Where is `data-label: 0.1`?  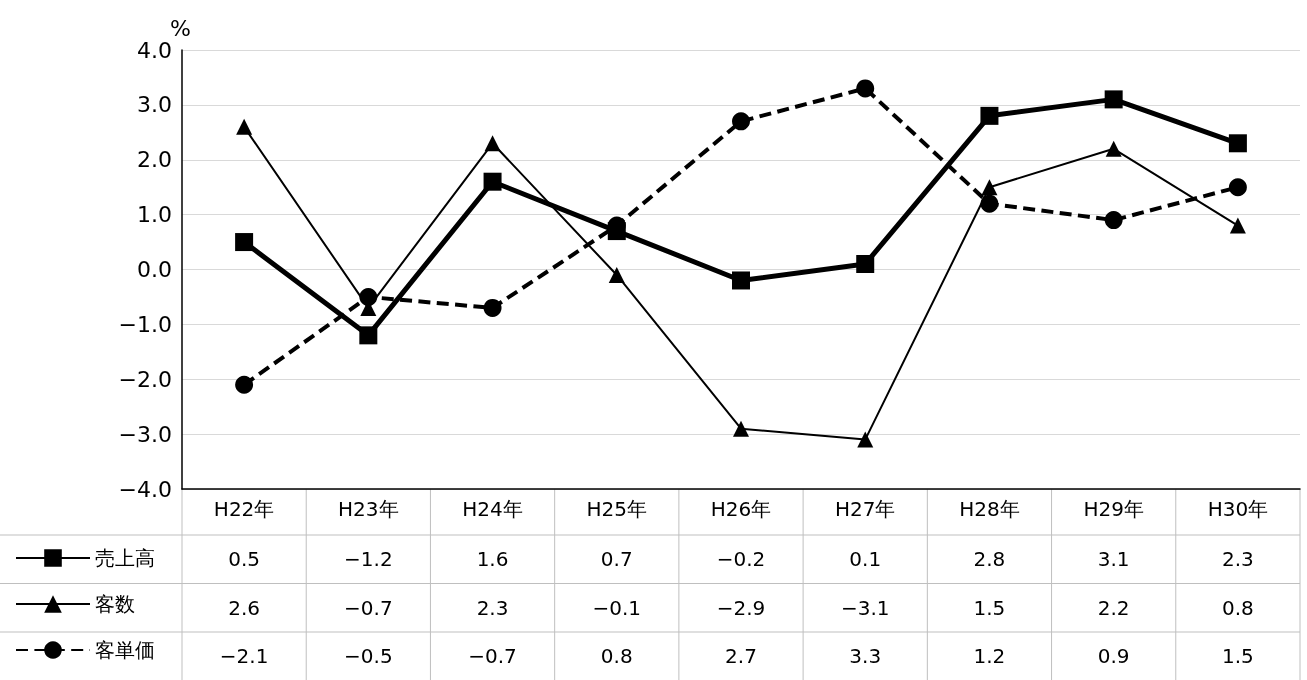 data-label: 0.1 is located at coordinates (865, 559).